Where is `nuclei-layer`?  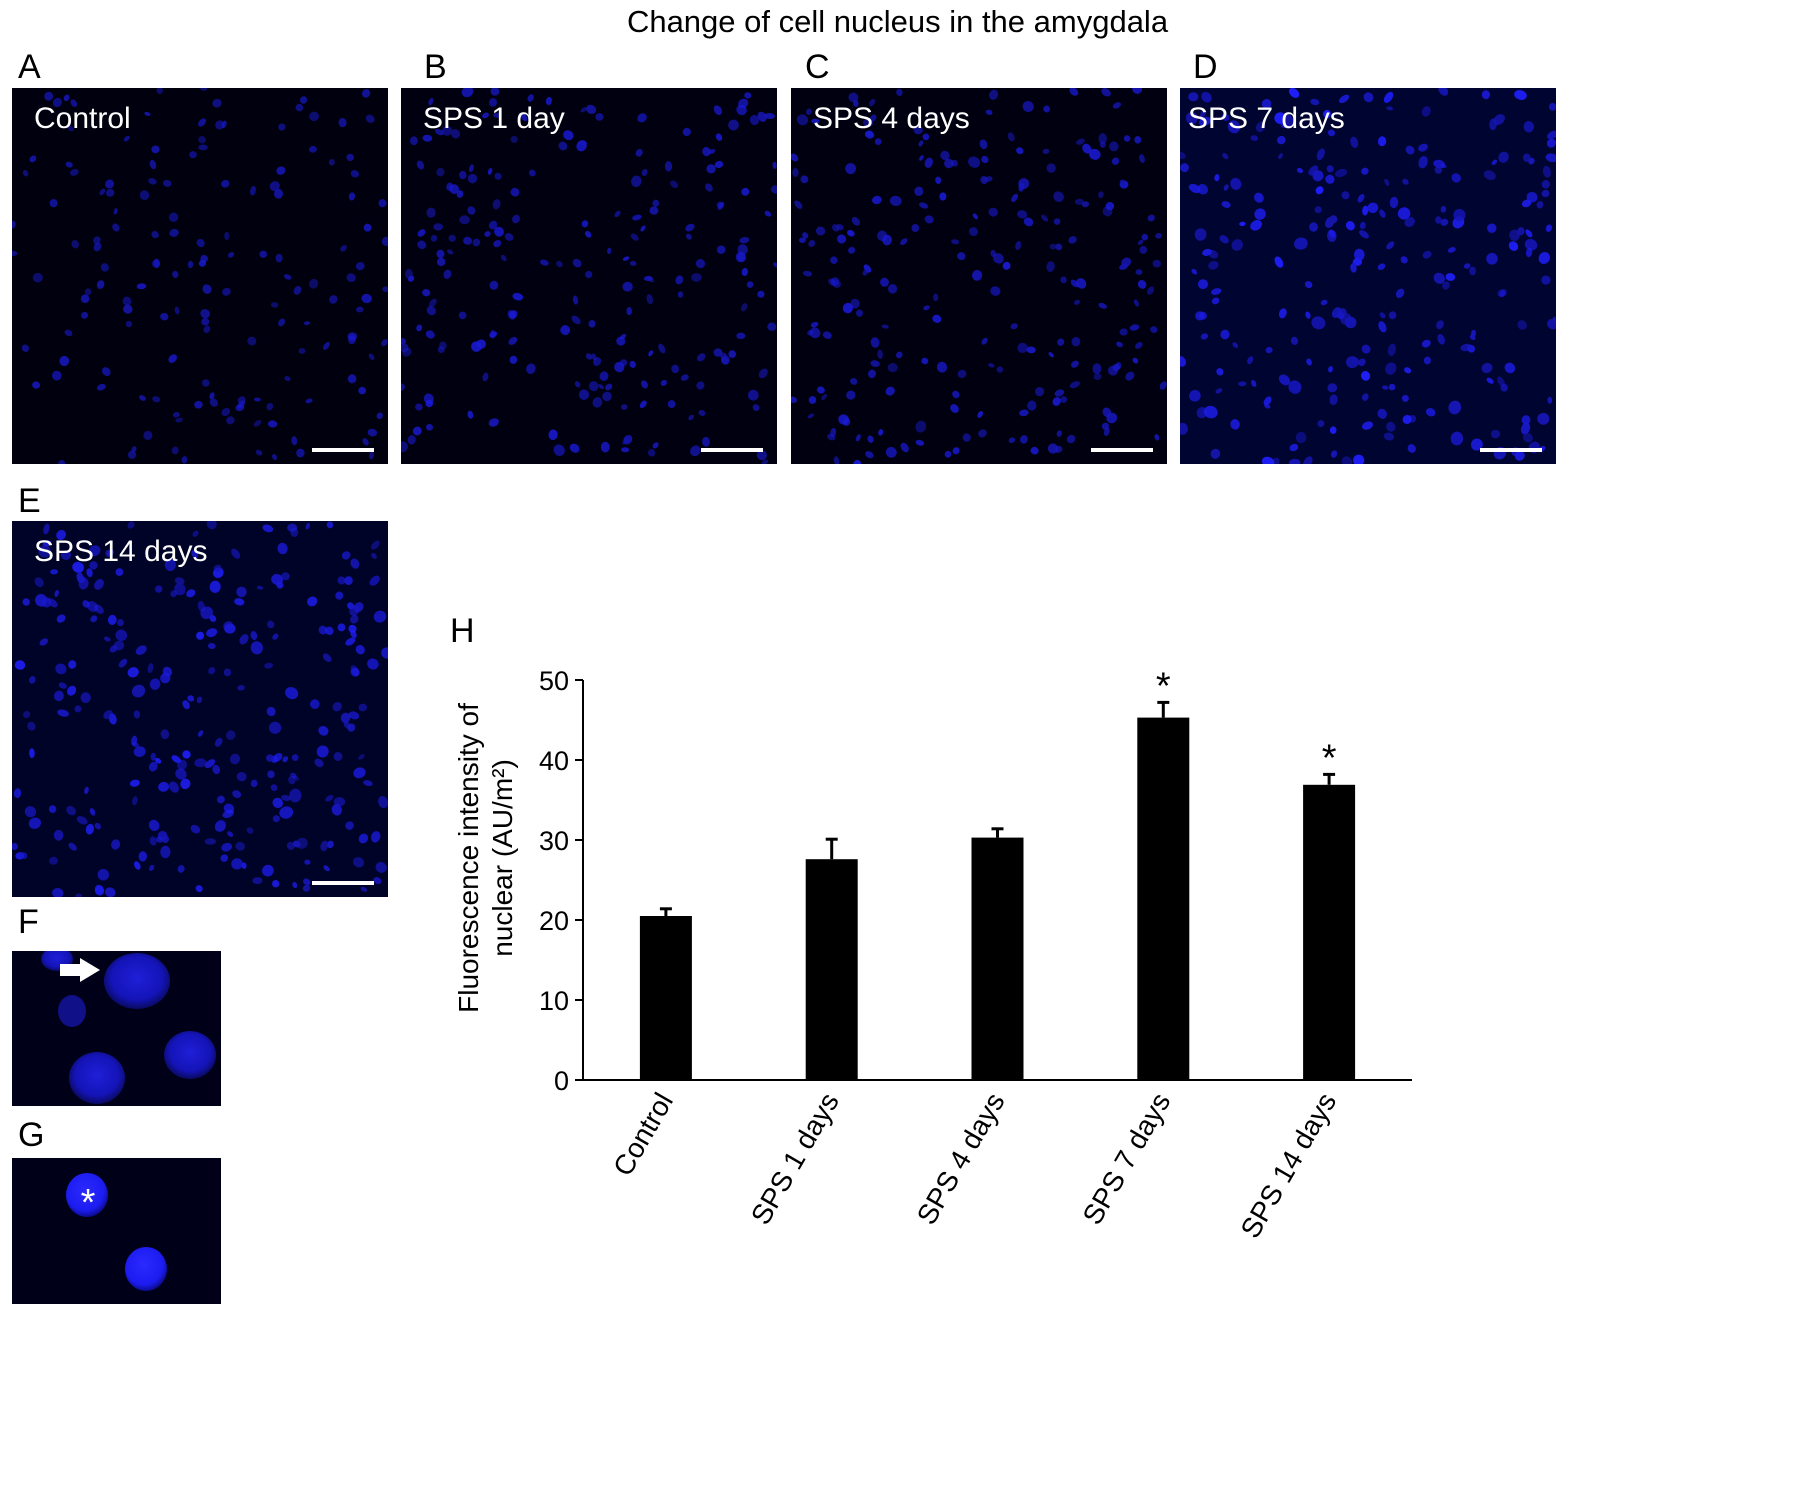
nuclei-layer is located at coordinates (1368, 276).